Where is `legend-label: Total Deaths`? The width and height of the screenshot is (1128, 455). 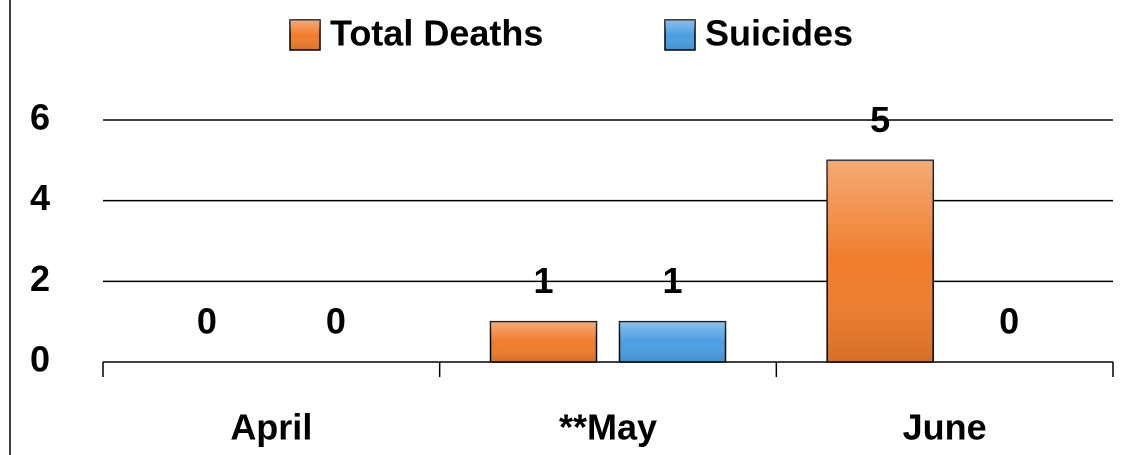
legend-label: Total Deaths is located at coordinates (436, 33).